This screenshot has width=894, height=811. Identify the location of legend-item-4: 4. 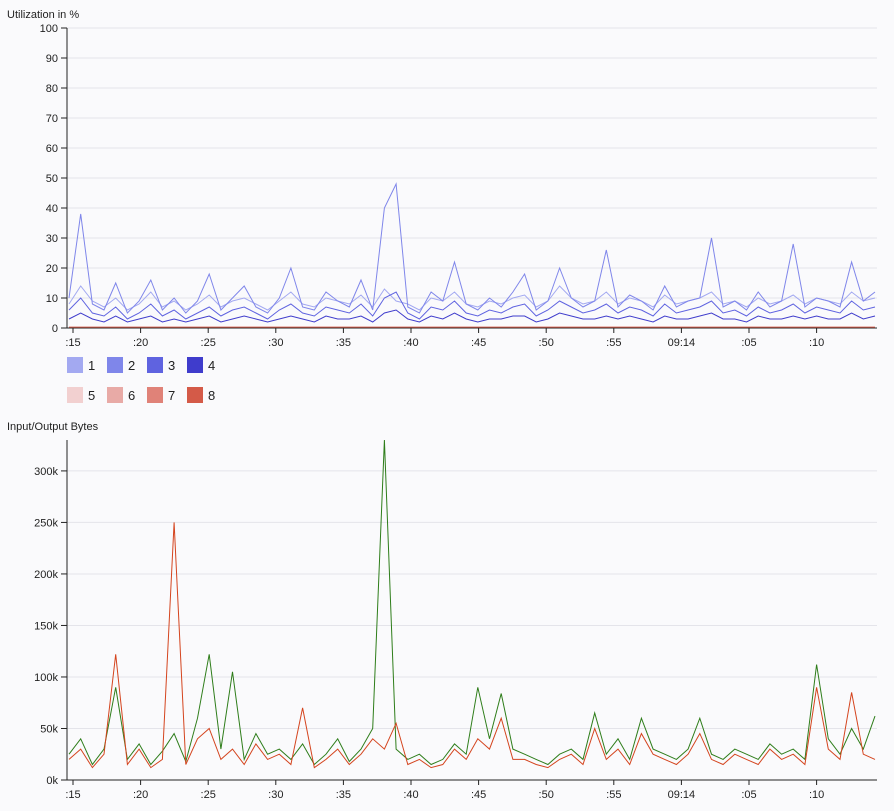
(207, 365).